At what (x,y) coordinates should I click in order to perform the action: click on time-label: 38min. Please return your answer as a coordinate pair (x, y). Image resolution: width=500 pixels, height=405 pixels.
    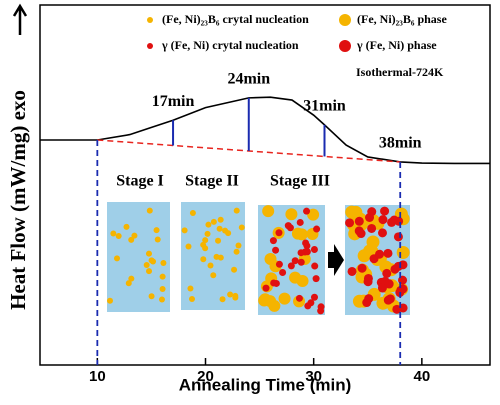
    Looking at the image, I should click on (400, 143).